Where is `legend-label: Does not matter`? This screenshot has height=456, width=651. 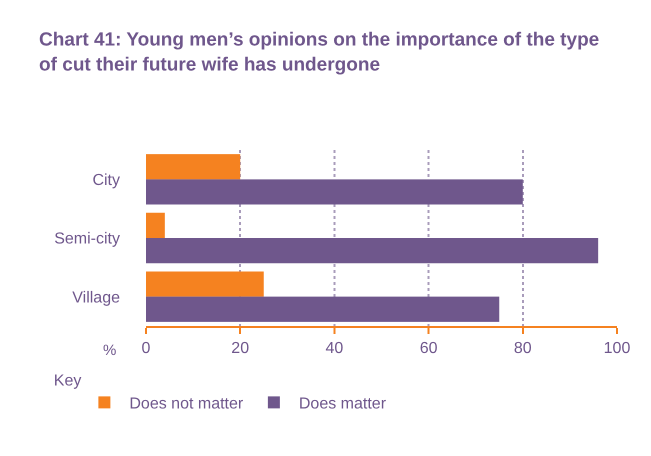 legend-label: Does not matter is located at coordinates (186, 404).